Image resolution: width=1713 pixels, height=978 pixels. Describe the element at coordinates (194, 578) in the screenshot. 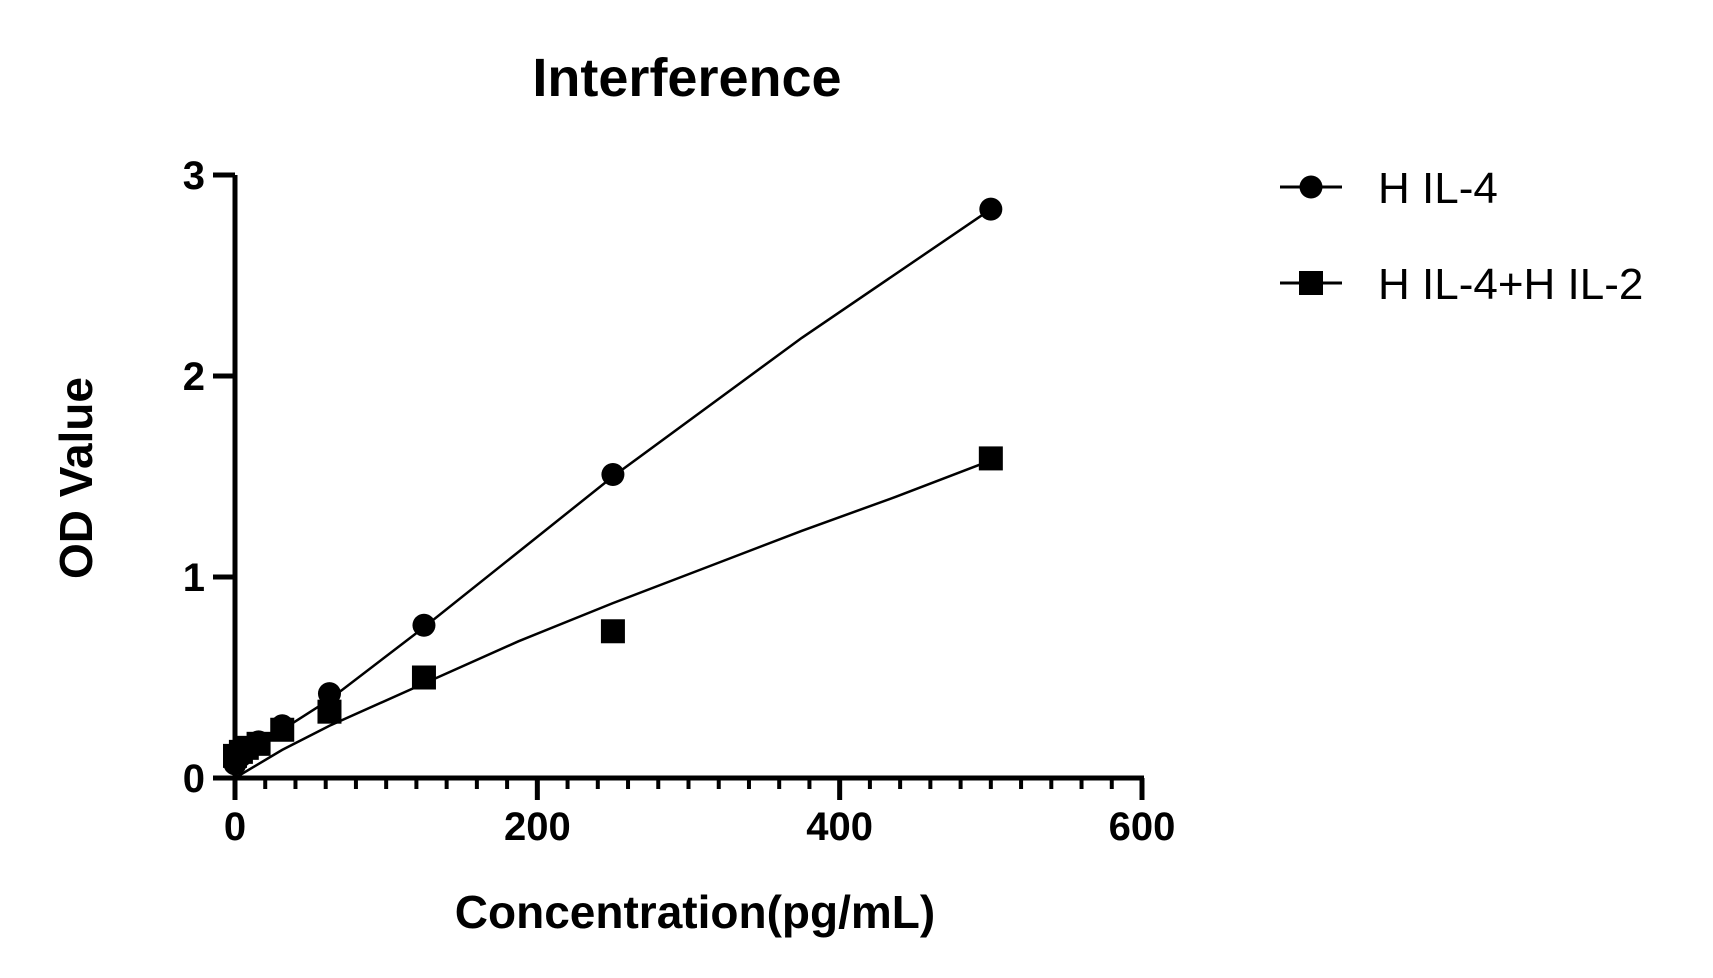

I see `y-tick-label: 1` at that location.